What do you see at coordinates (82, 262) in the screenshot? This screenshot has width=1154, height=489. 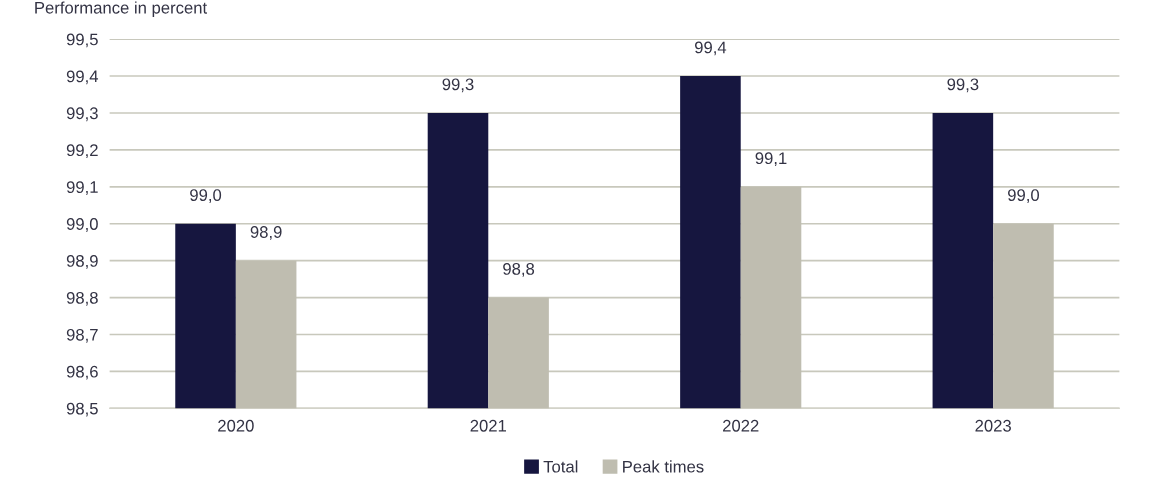 I see `y-tick-label: 98,9` at bounding box center [82, 262].